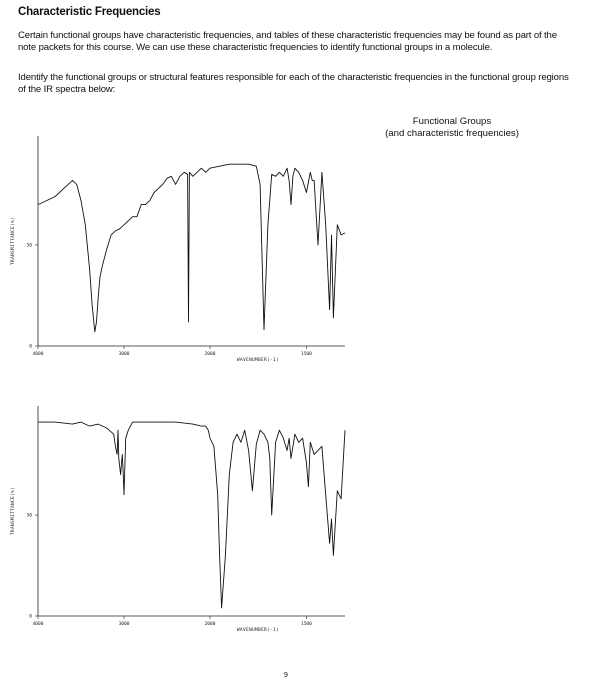 The image size is (592, 700). Describe the element at coordinates (38, 354) in the screenshot. I see `x-tick-label: 4000` at that location.